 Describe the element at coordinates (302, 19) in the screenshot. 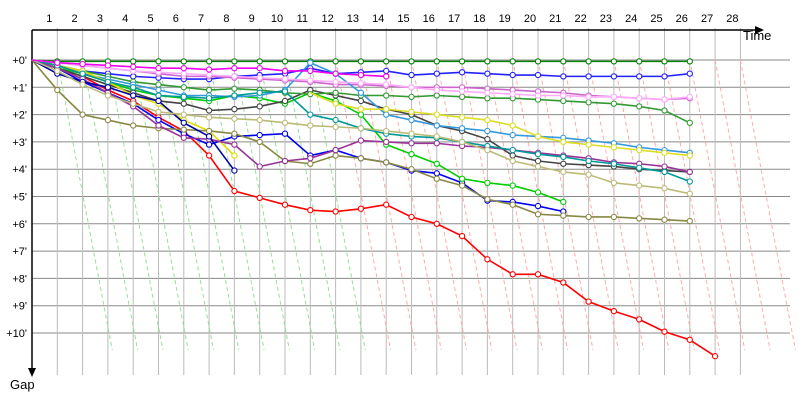

I see `x-tick-label: 11` at that location.